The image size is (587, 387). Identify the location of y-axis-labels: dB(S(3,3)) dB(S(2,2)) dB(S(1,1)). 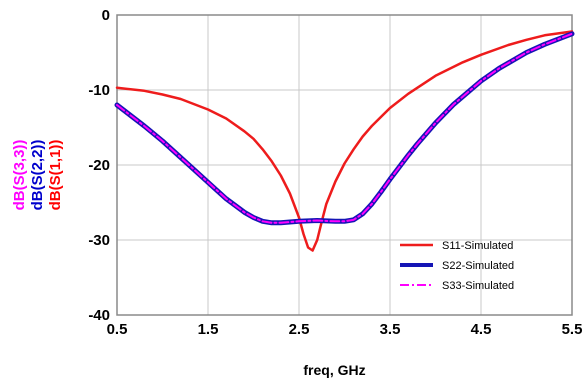
(37, 175).